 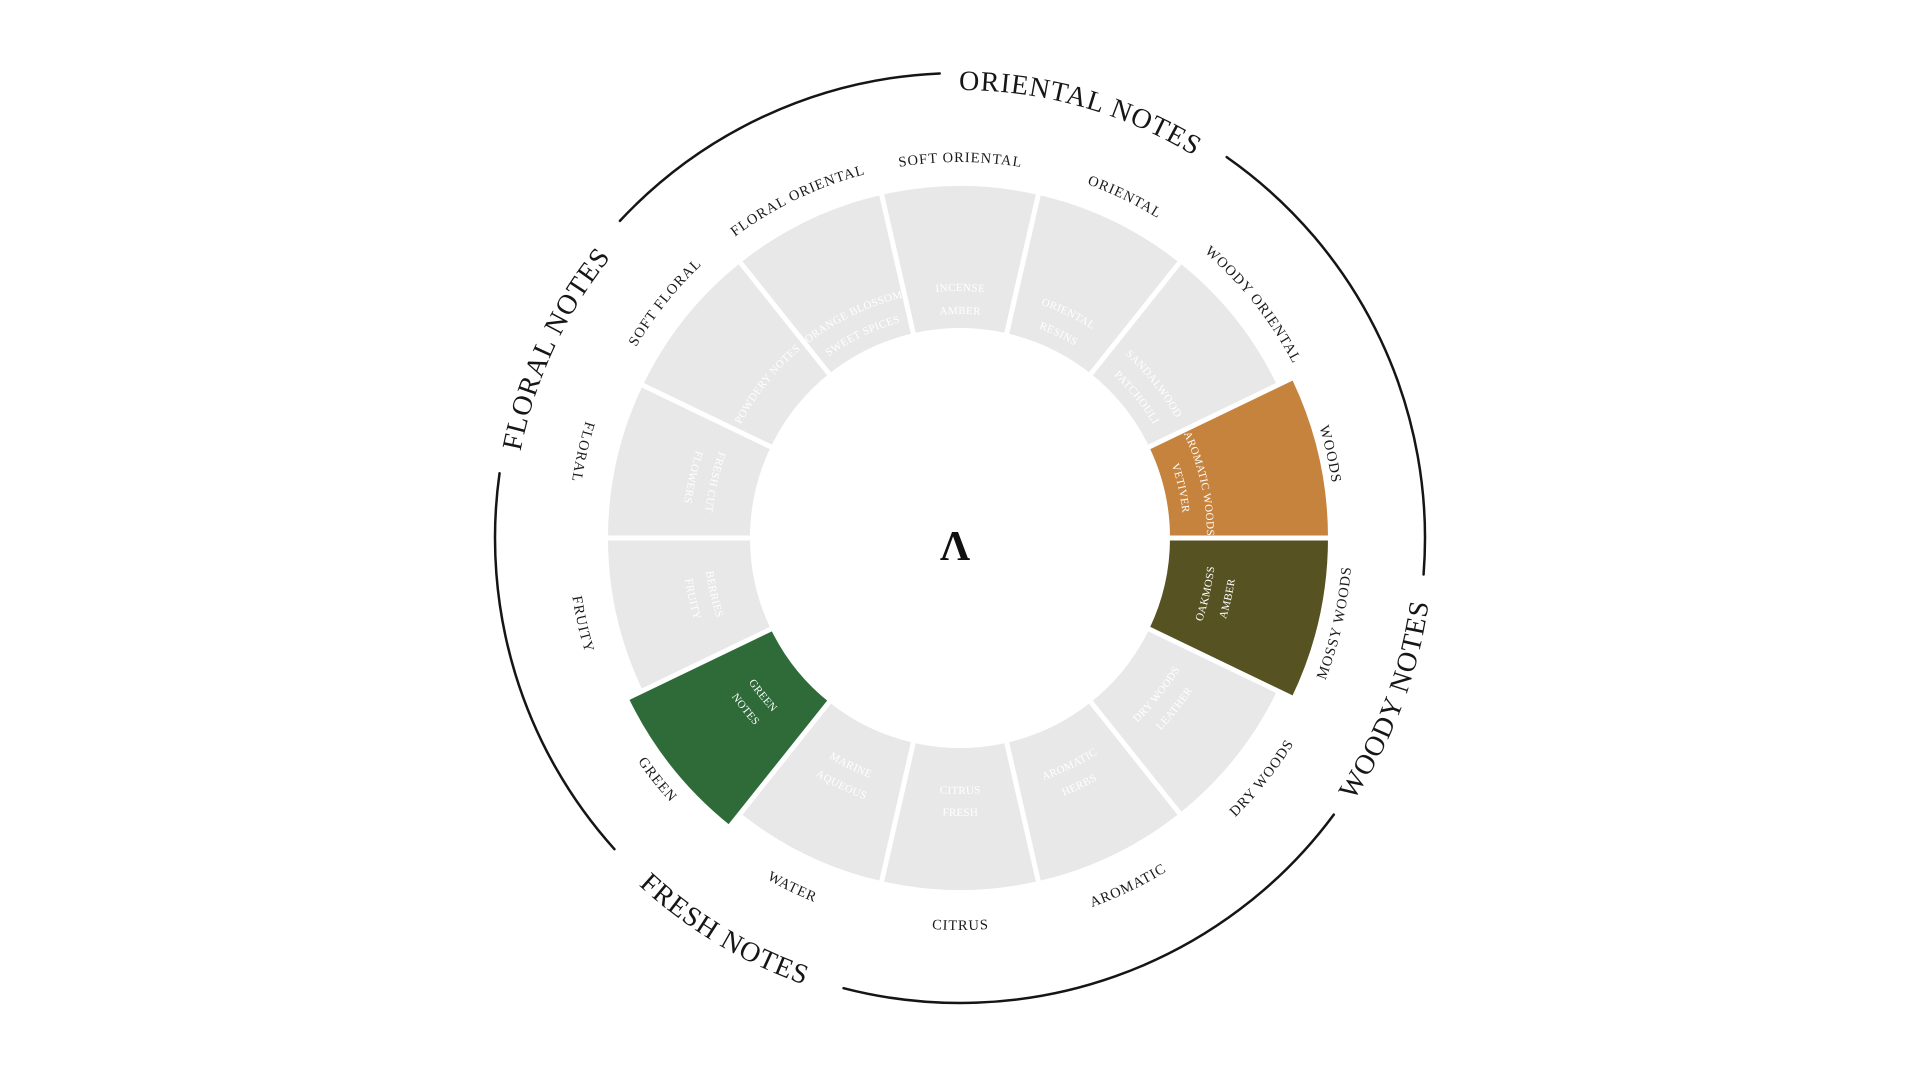 I want to click on family-title-floral-notes: FLORAL NOTES, so click(x=557, y=347).